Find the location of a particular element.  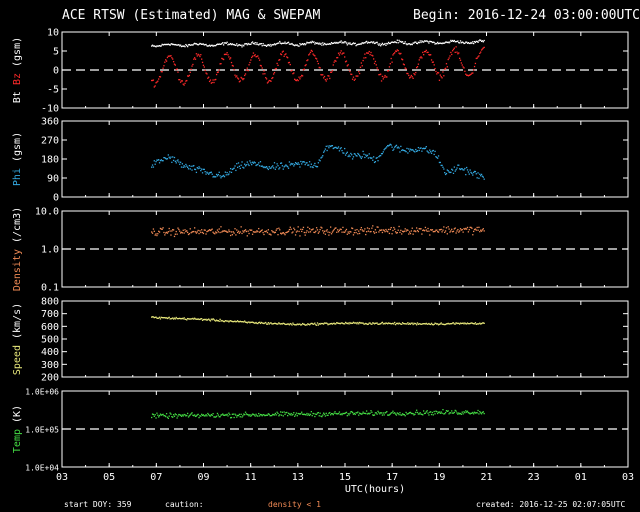

mag-ytick-label: -5 is located at coordinates (53, 90).